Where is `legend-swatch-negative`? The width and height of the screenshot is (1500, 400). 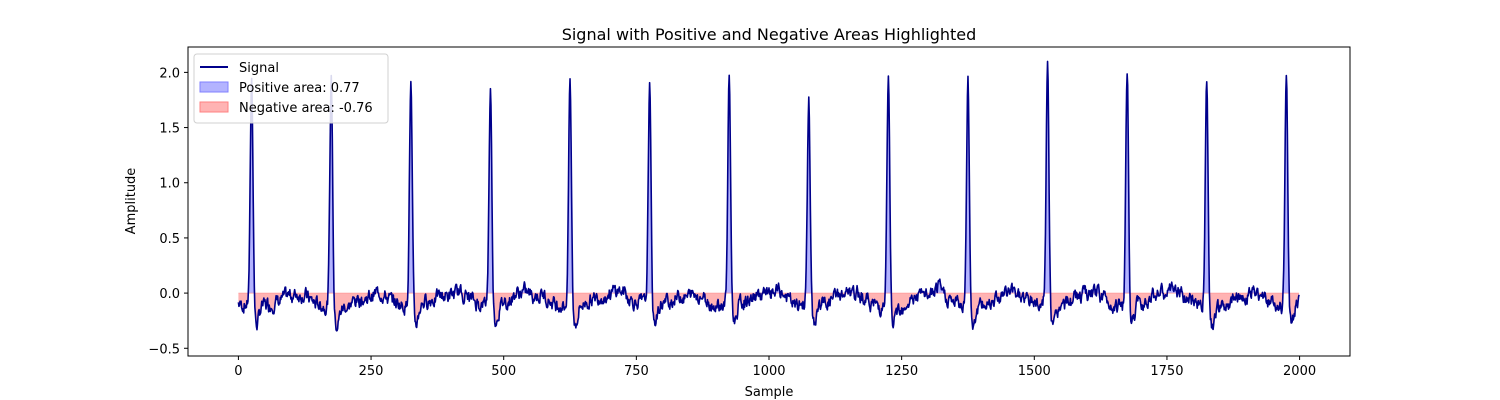
legend-swatch-negative is located at coordinates (214, 107).